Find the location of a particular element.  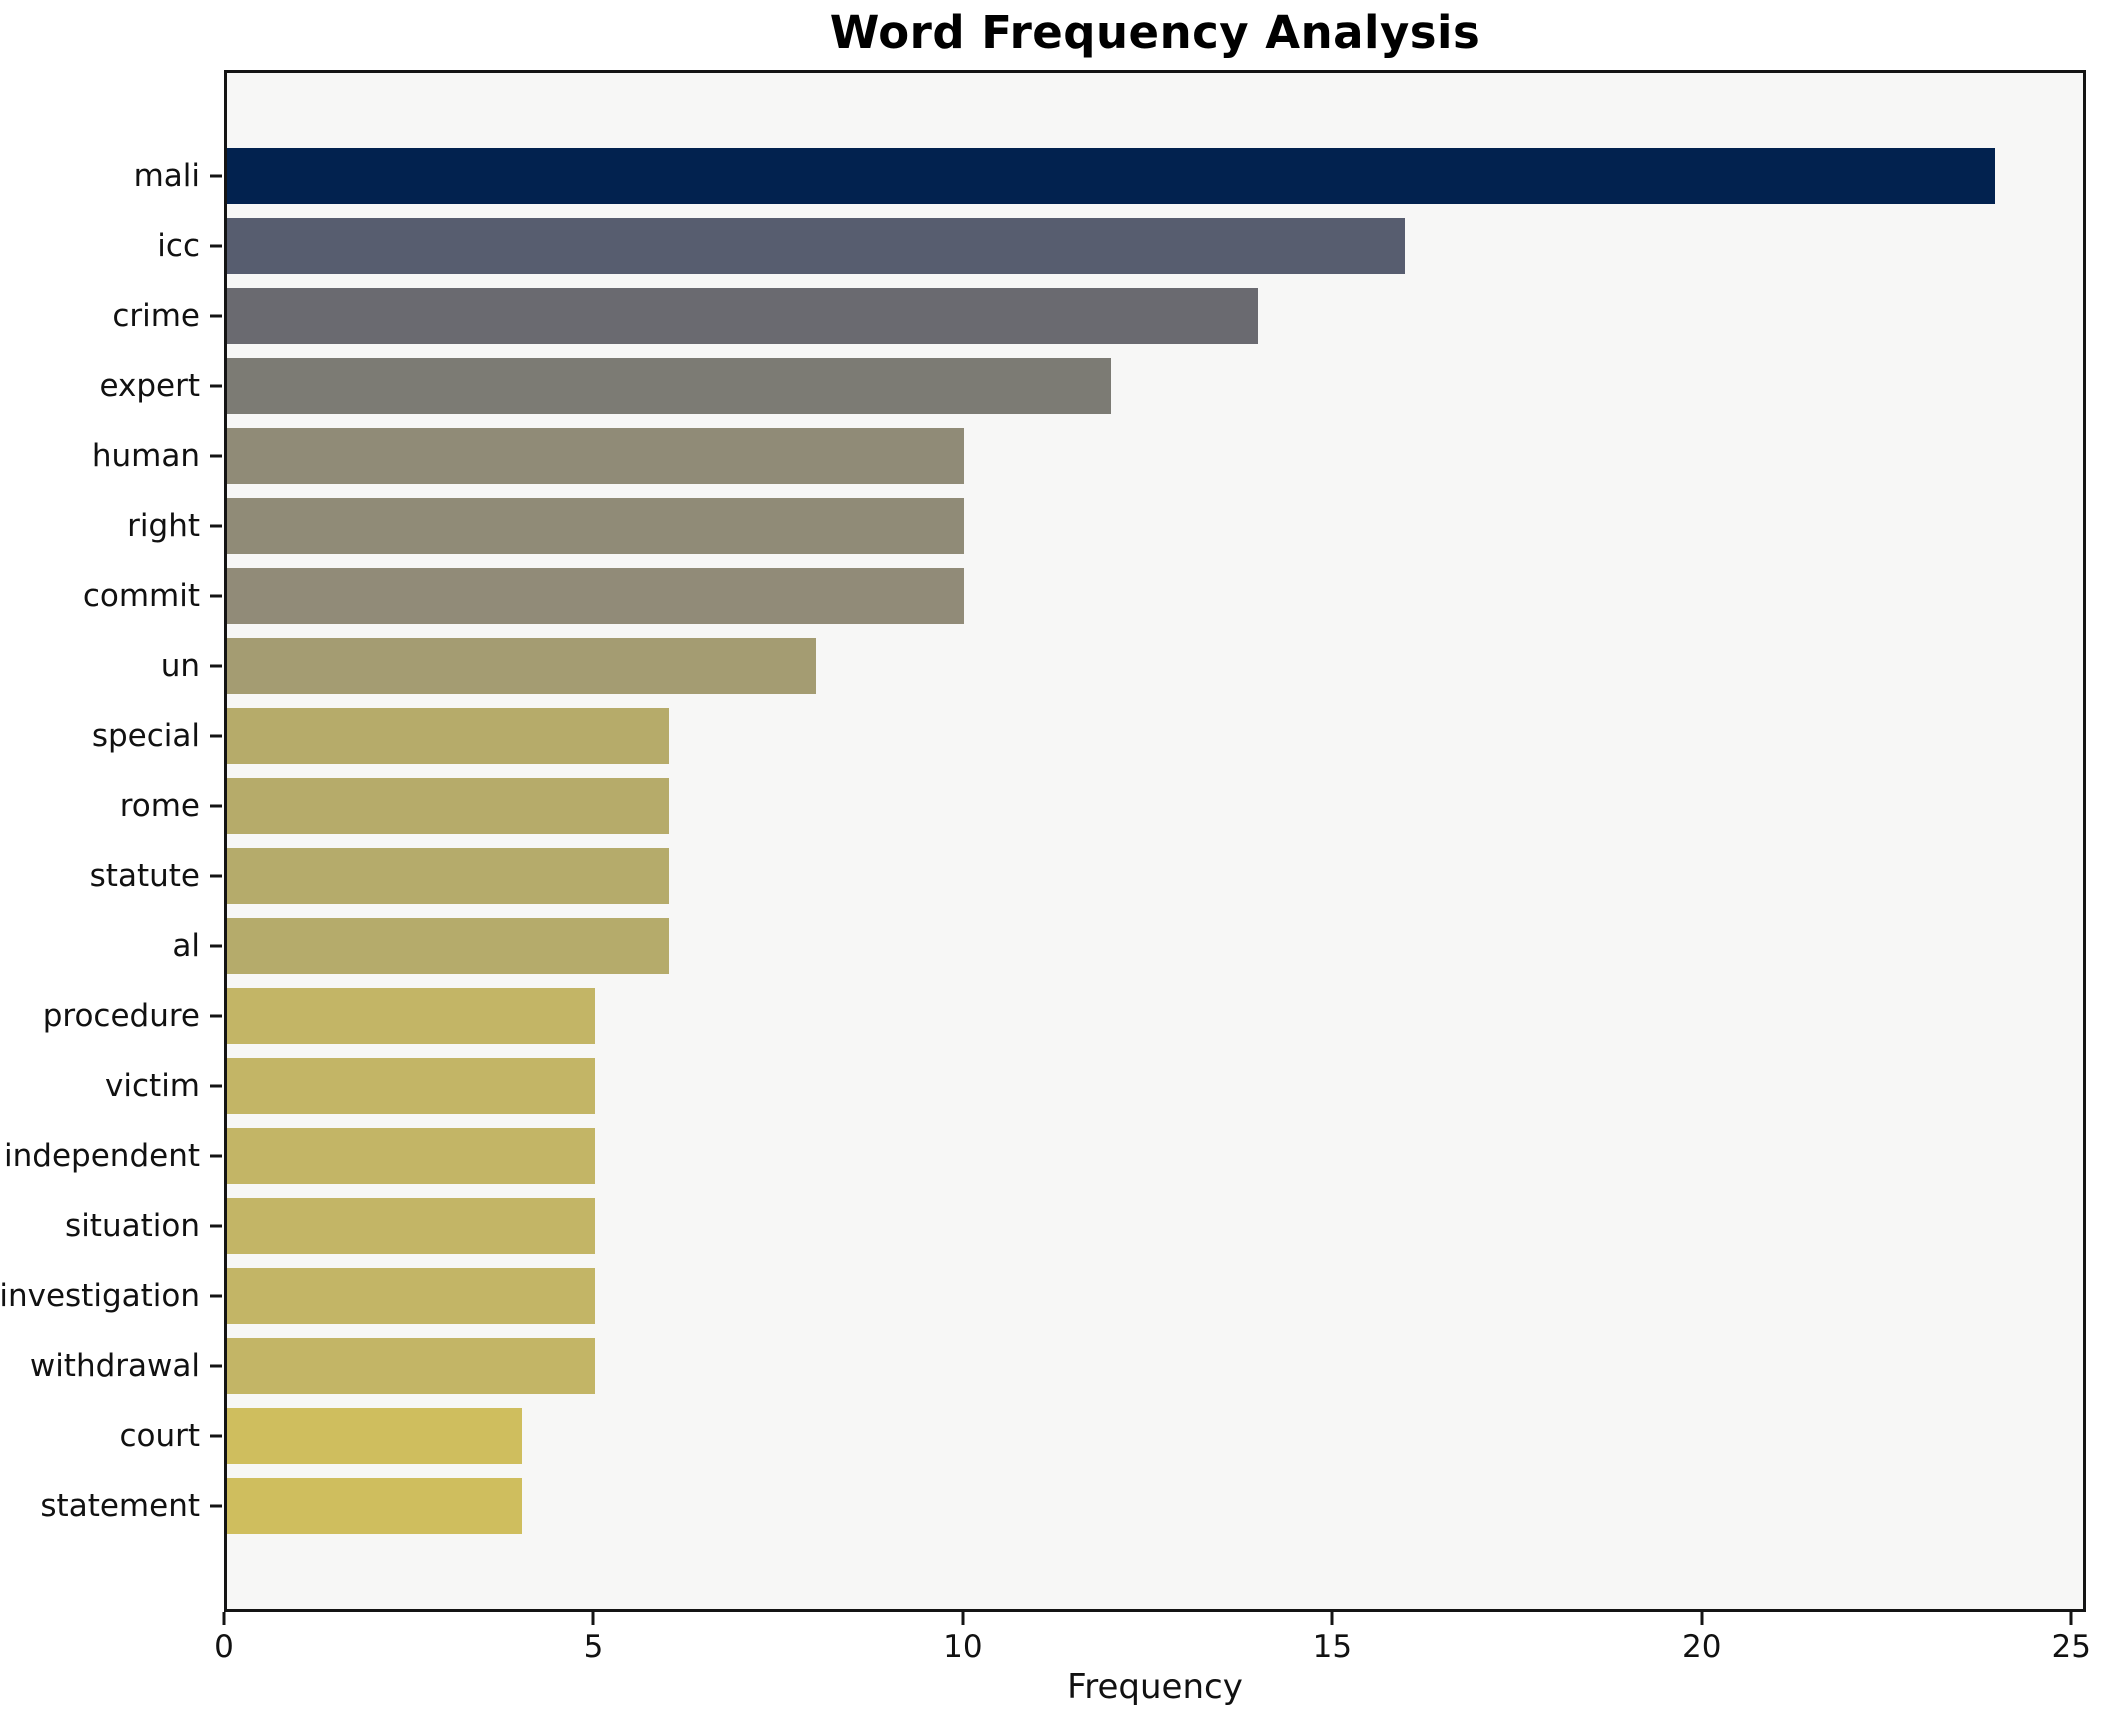

y-tick-label: al is located at coordinates (186, 946).